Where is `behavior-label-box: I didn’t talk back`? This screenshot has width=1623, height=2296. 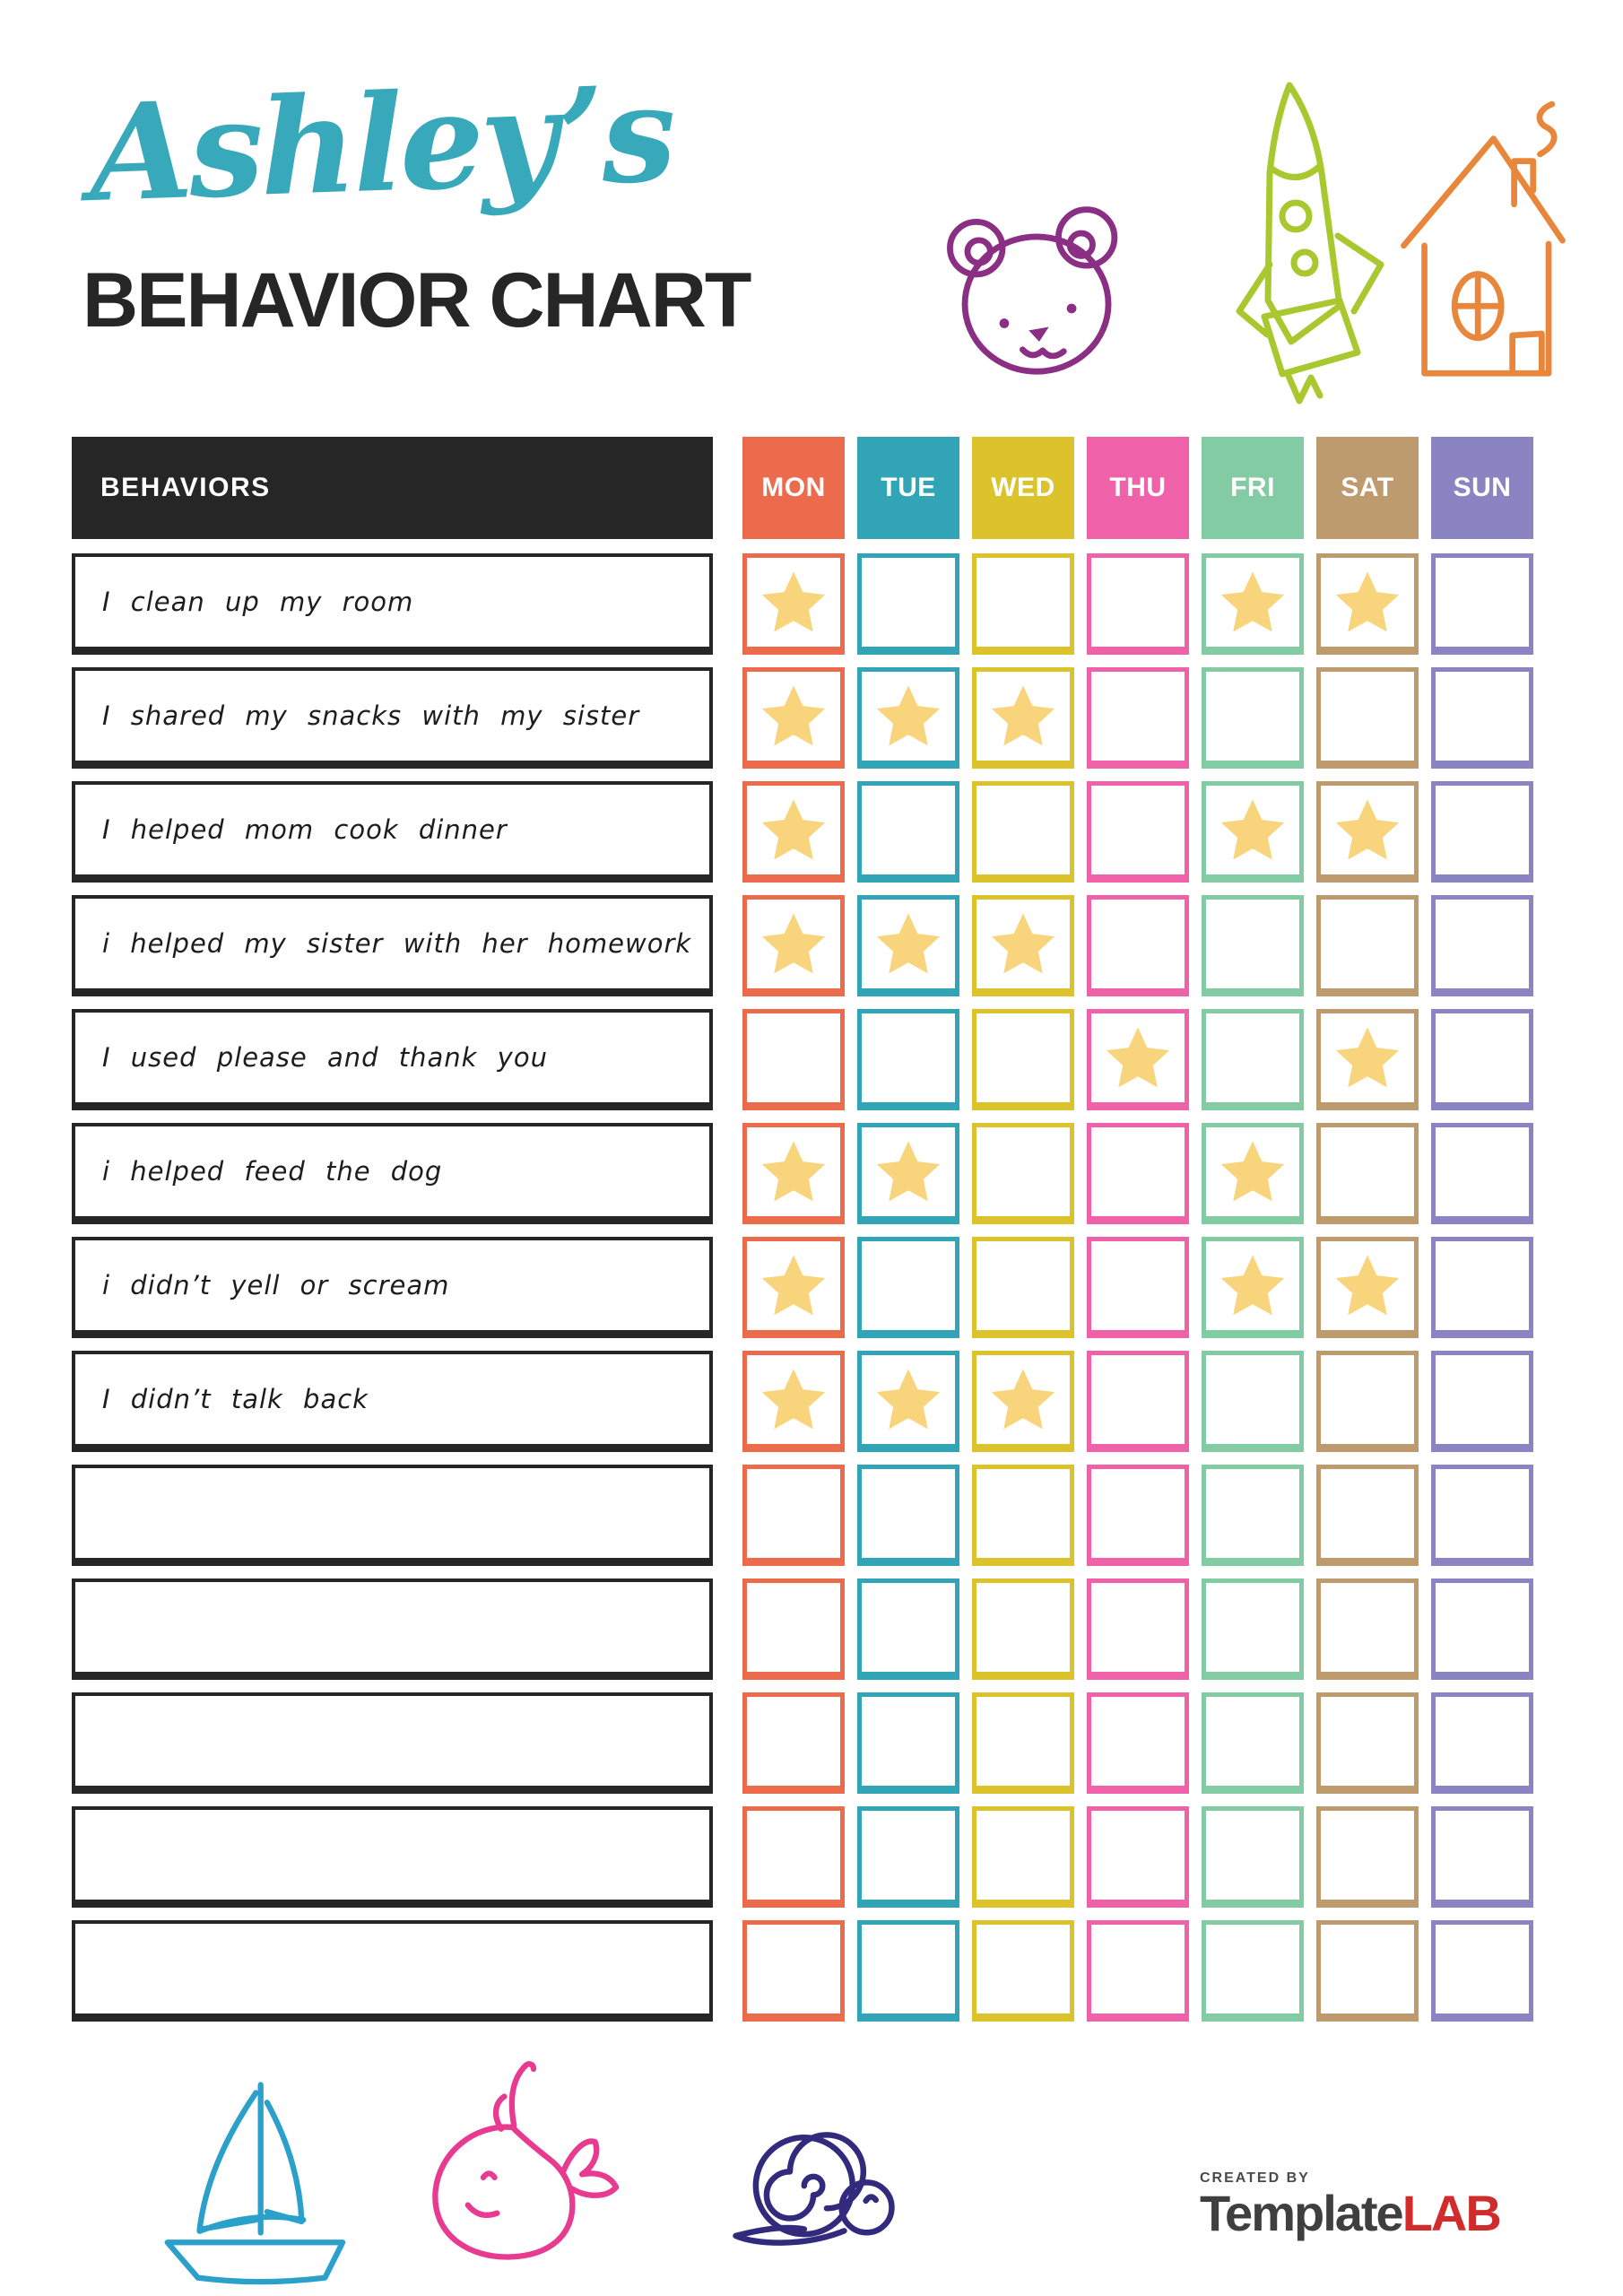 behavior-label-box: I didn’t talk back is located at coordinates (392, 1401).